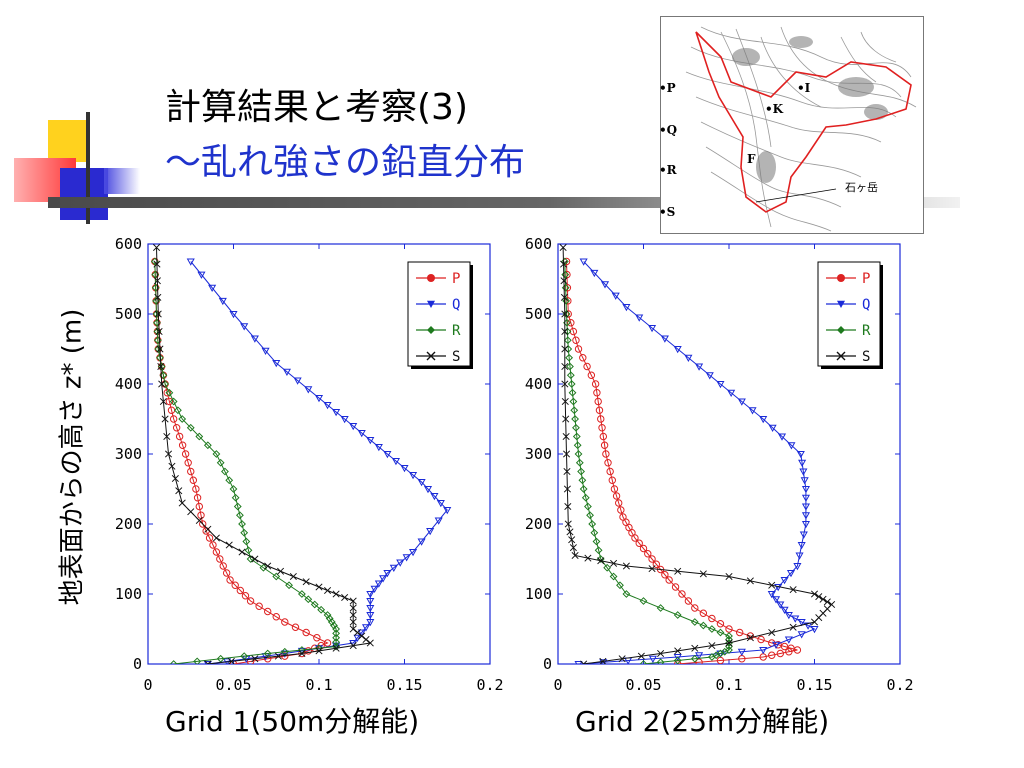 The width and height of the screenshot is (1024, 768). Describe the element at coordinates (668, 170) in the screenshot. I see `map-label-r: •R` at that location.